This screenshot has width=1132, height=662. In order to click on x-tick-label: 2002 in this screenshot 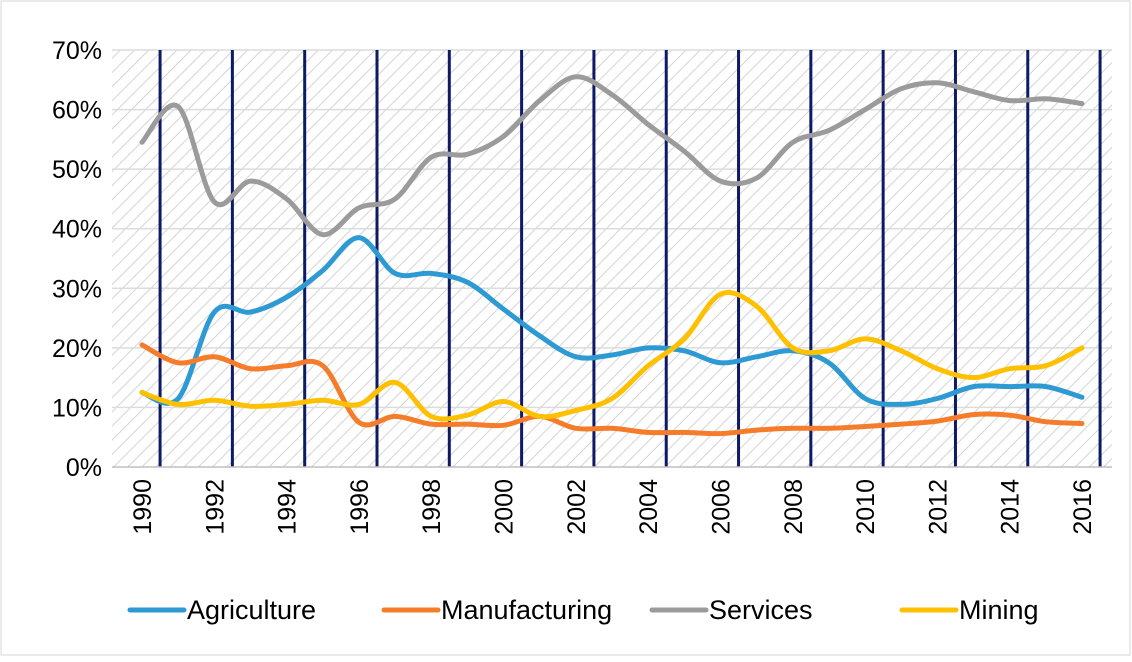, I will do `click(577, 507)`.